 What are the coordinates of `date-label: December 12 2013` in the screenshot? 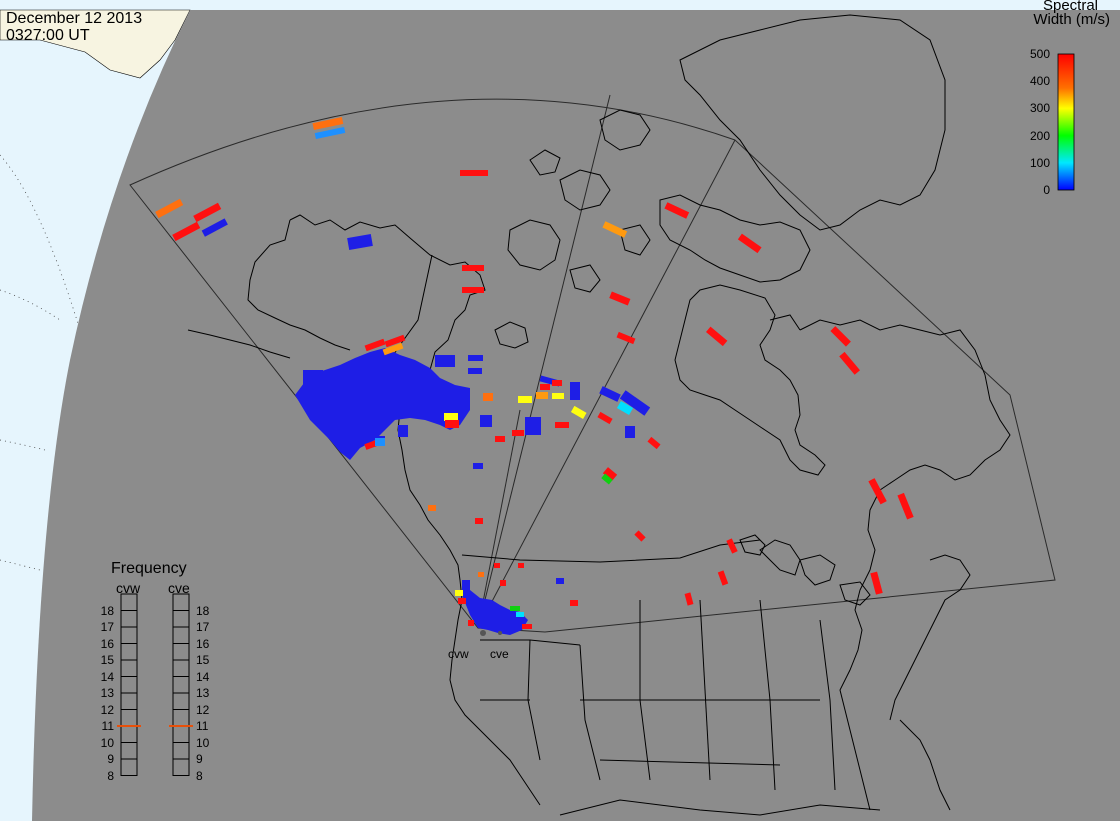 It's located at (74, 18).